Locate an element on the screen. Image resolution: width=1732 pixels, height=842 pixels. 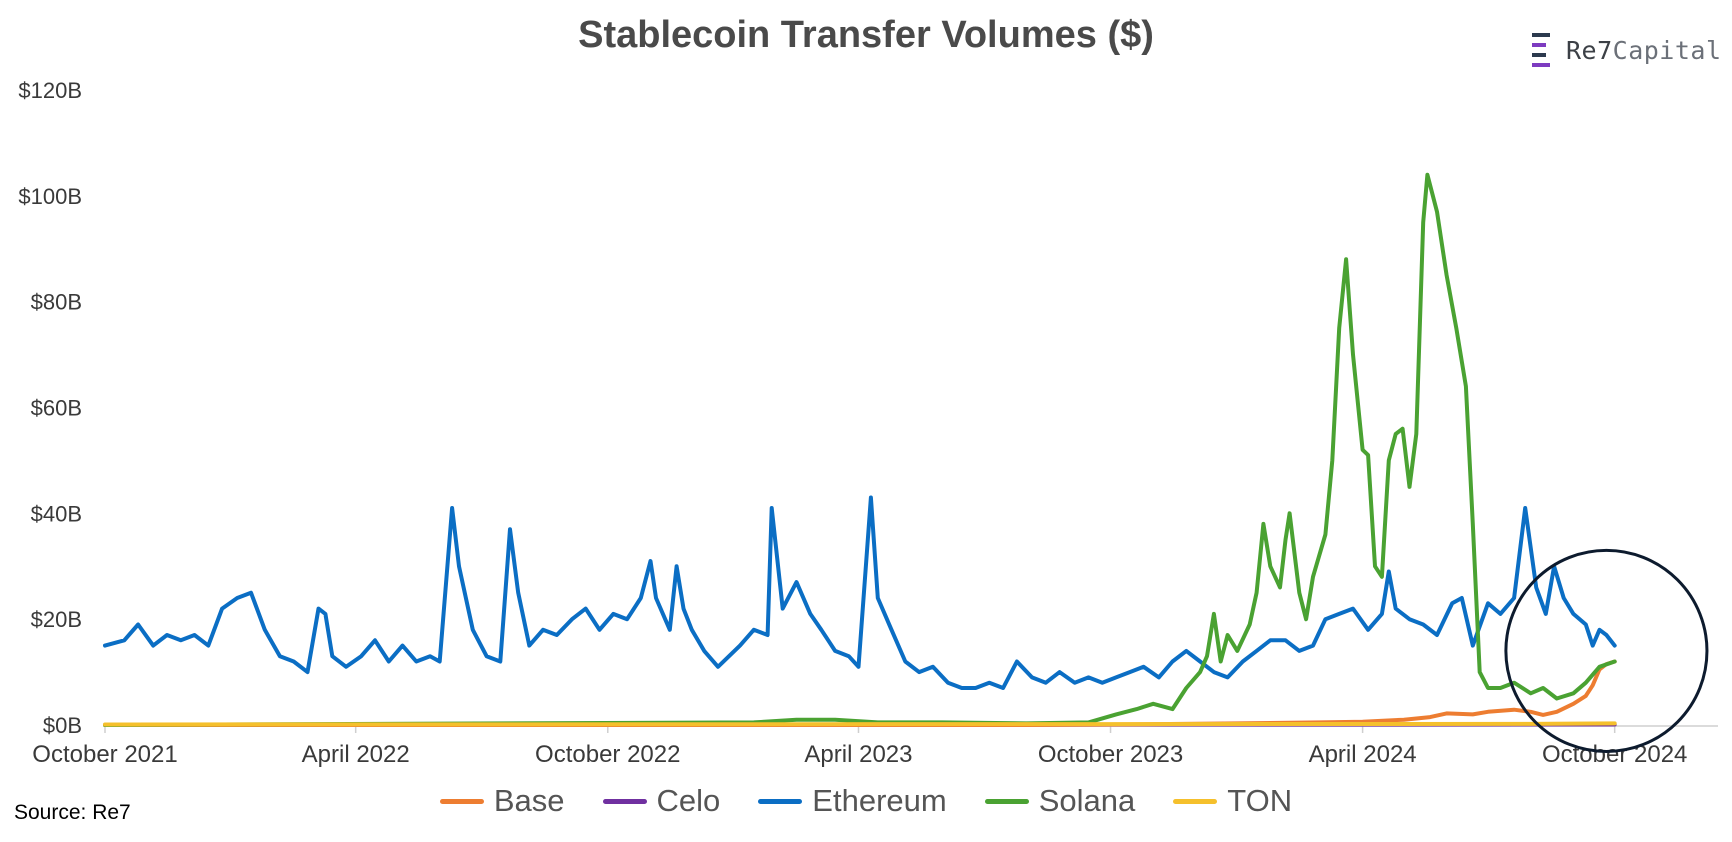
legend-item-celo: Celo is located at coordinates (661, 801).